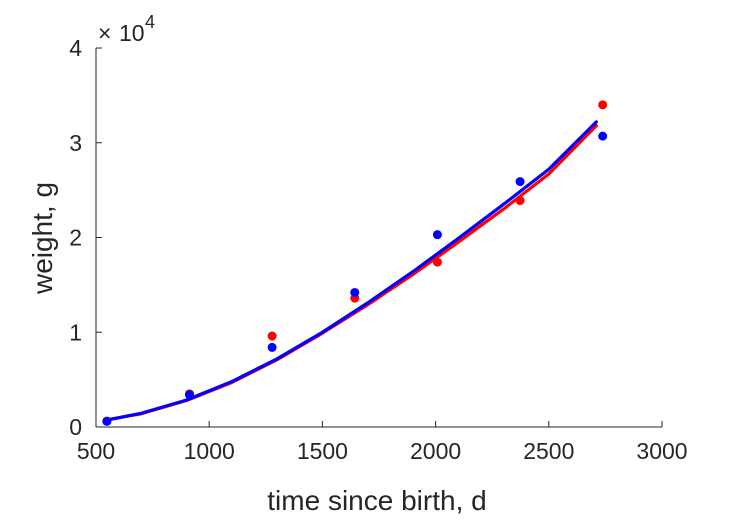 This screenshot has width=729, height=521. Describe the element at coordinates (435, 451) in the screenshot. I see `x-tick-label: 2000` at that location.